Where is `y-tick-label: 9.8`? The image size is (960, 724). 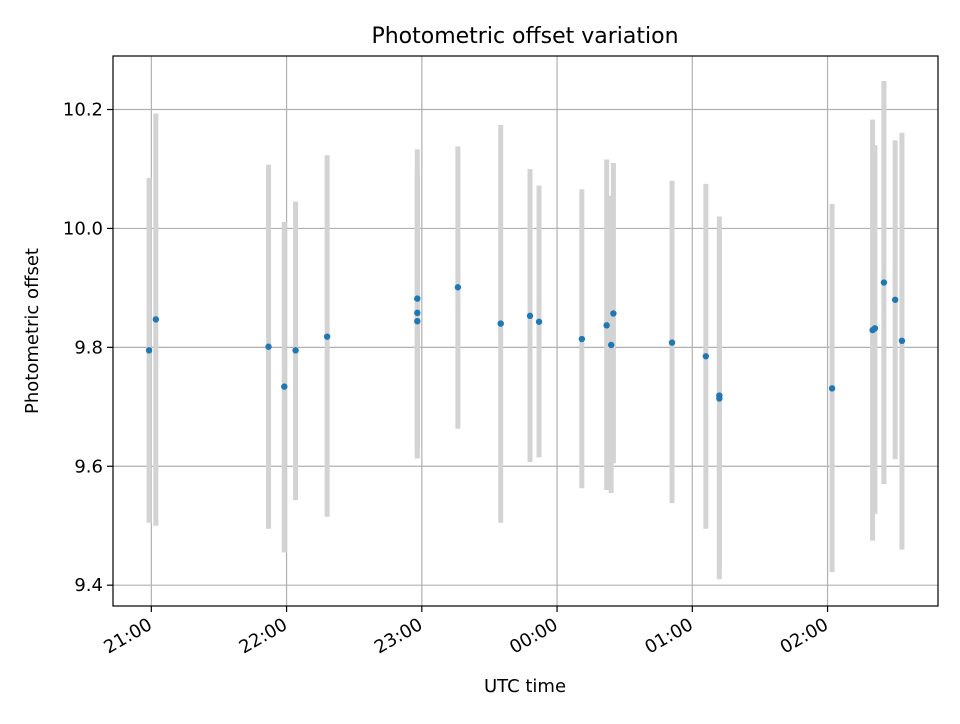 y-tick-label: 9.8 is located at coordinates (88, 347).